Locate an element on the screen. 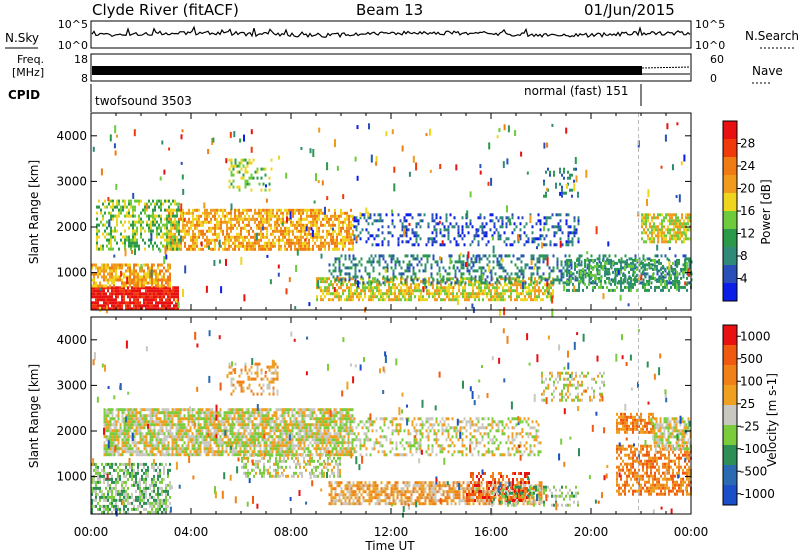 Image resolution: width=800 pixels, height=558 pixels. y-tick-label: 1000 is located at coordinates (71, 273).